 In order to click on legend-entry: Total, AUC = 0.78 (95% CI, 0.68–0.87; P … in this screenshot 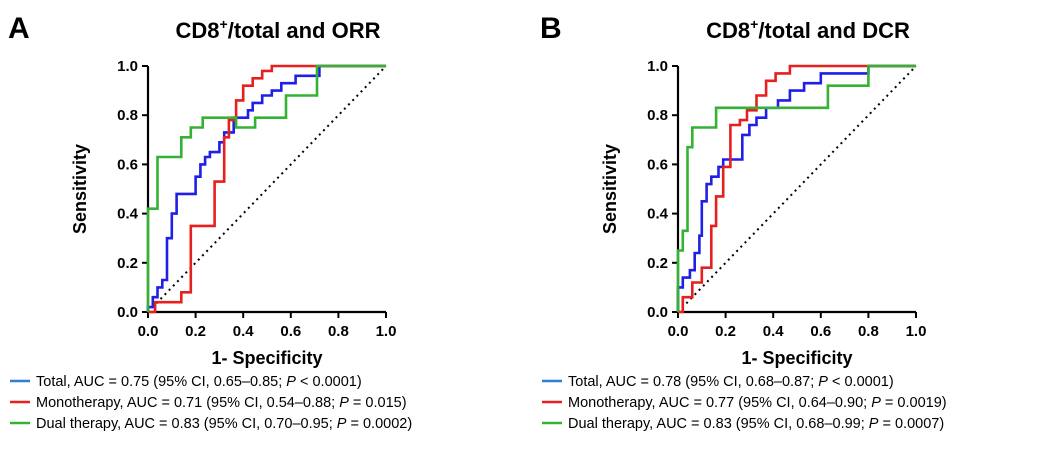, I will do `click(731, 382)`.